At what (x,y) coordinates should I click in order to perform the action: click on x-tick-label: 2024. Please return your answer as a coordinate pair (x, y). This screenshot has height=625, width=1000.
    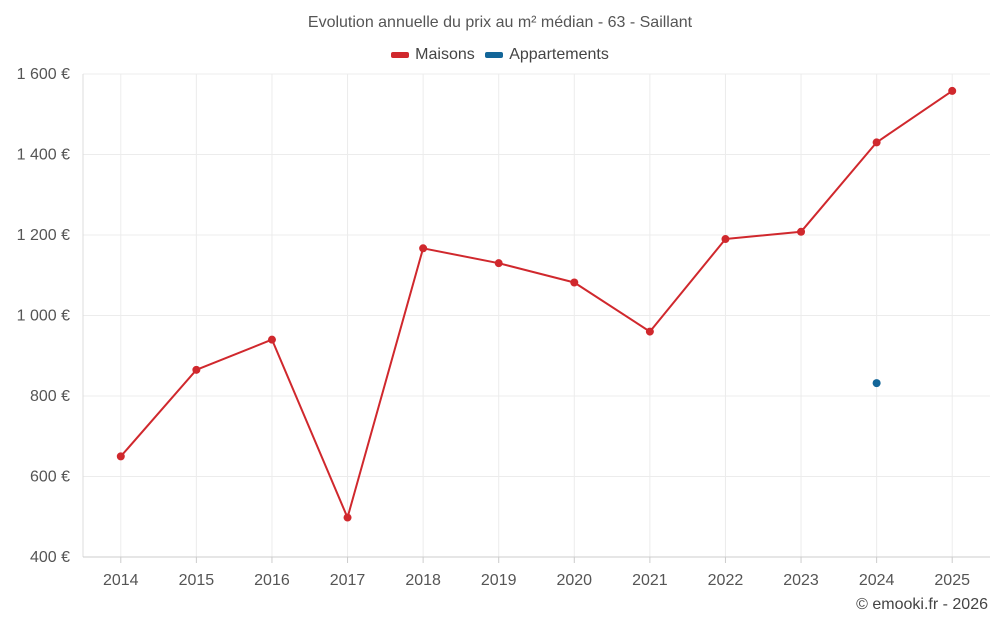
    Looking at the image, I should click on (877, 580).